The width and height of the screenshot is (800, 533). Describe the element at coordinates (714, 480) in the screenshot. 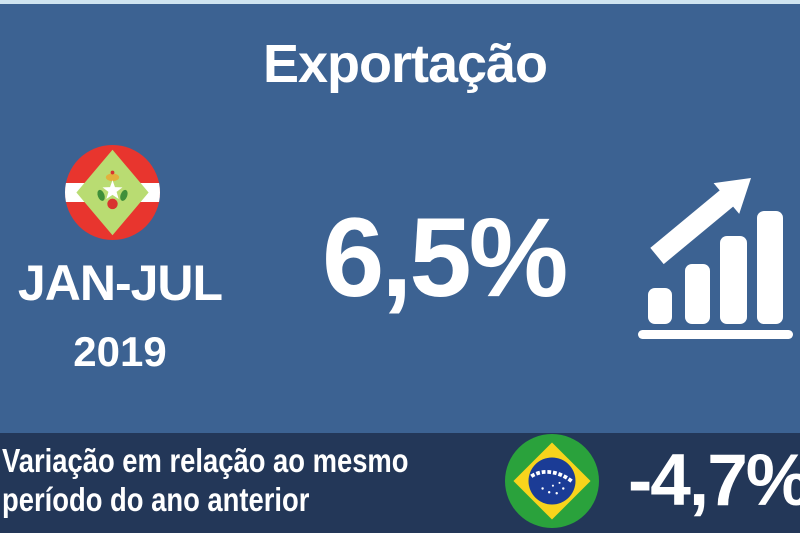

I see `brazil-variation-value: -4,7%` at that location.